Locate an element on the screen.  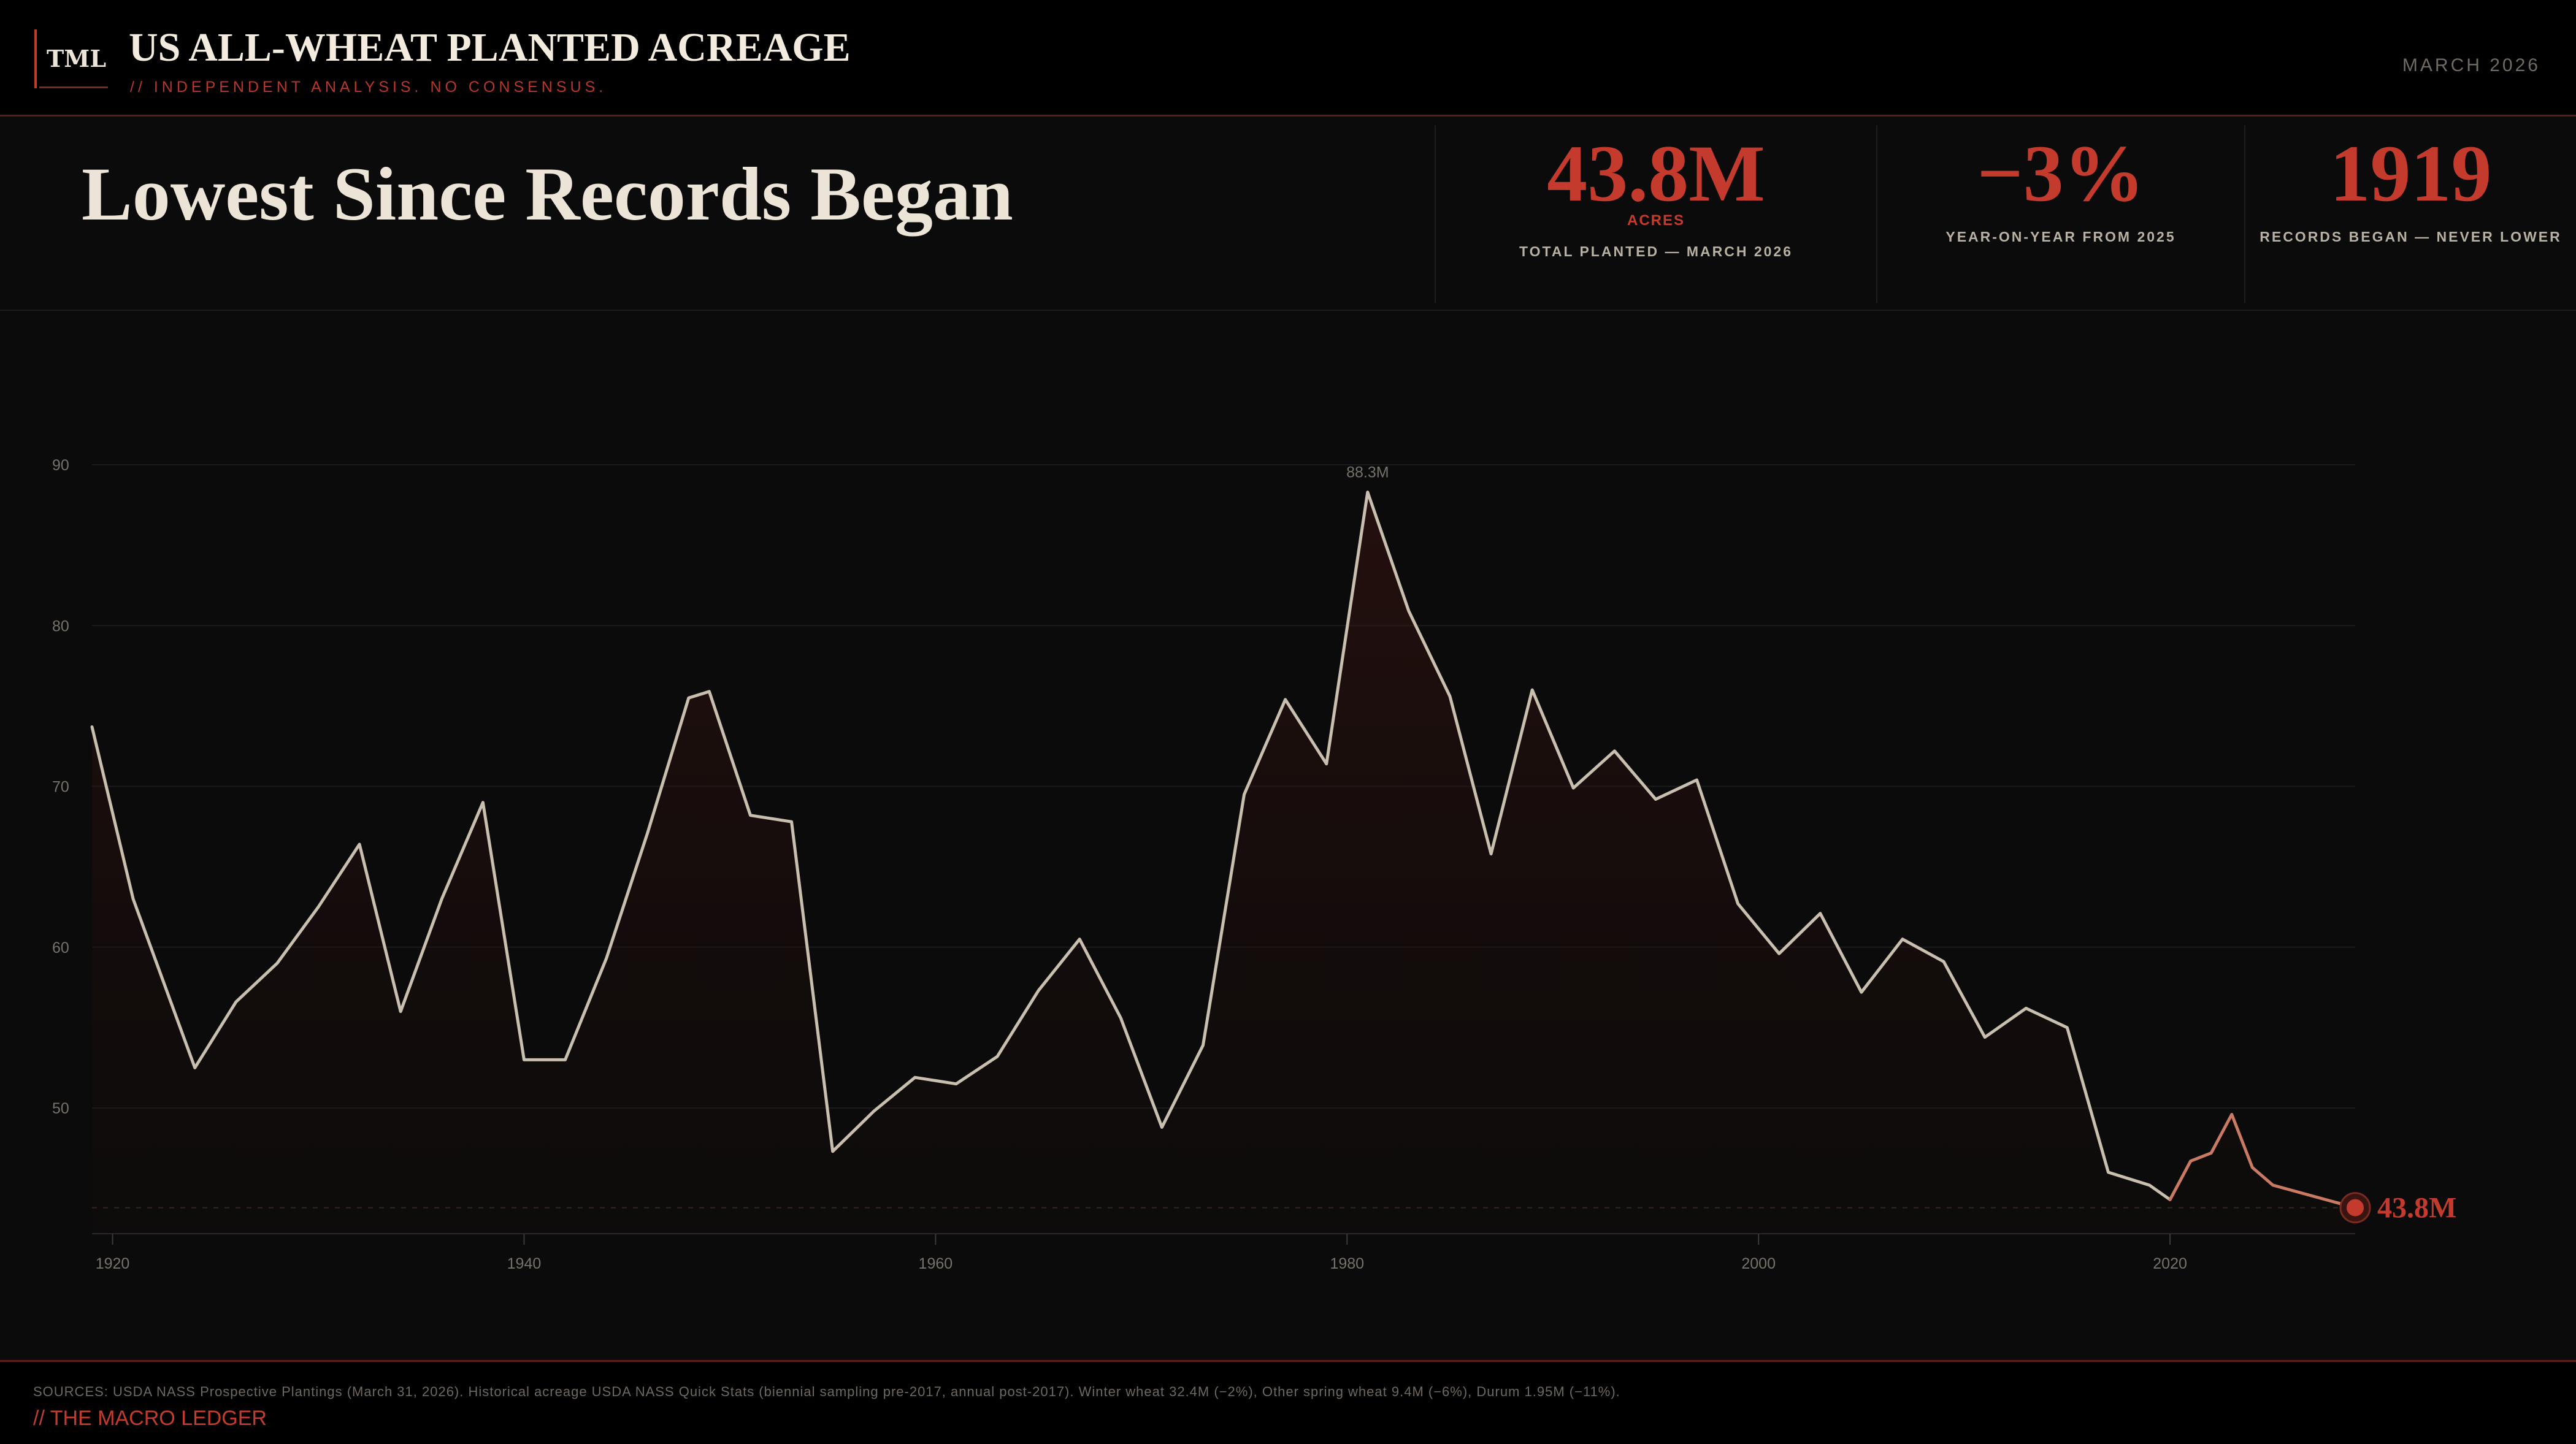
kpi-label: RECORDS BEGAN — NEVER LOWER is located at coordinates (2411, 237).